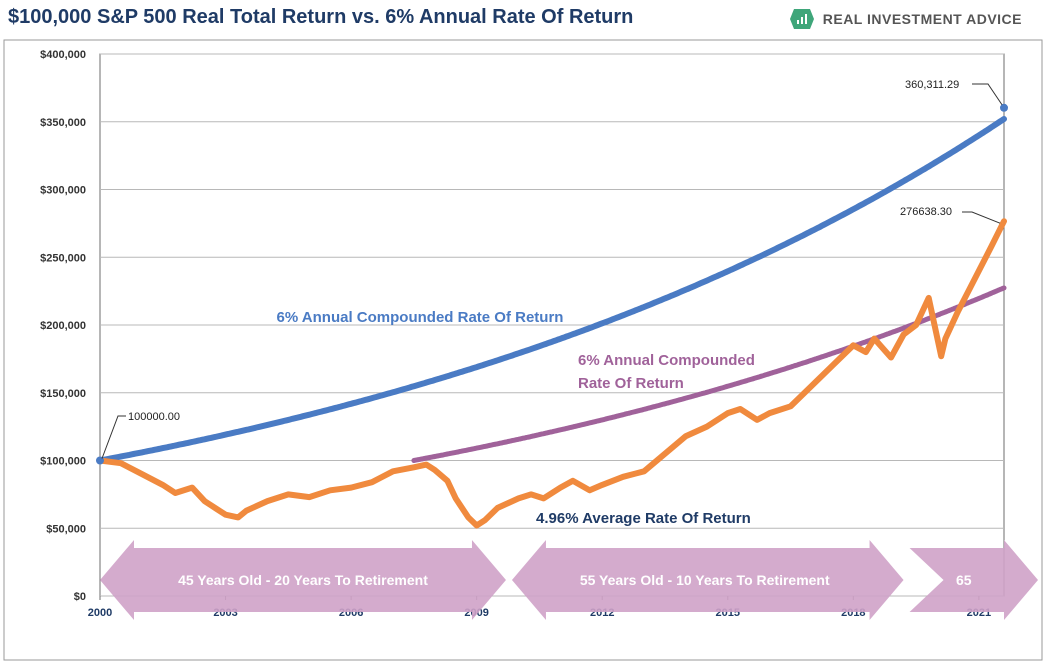  Describe the element at coordinates (63, 394) in the screenshot. I see `y-tick-label: $150,000` at that location.